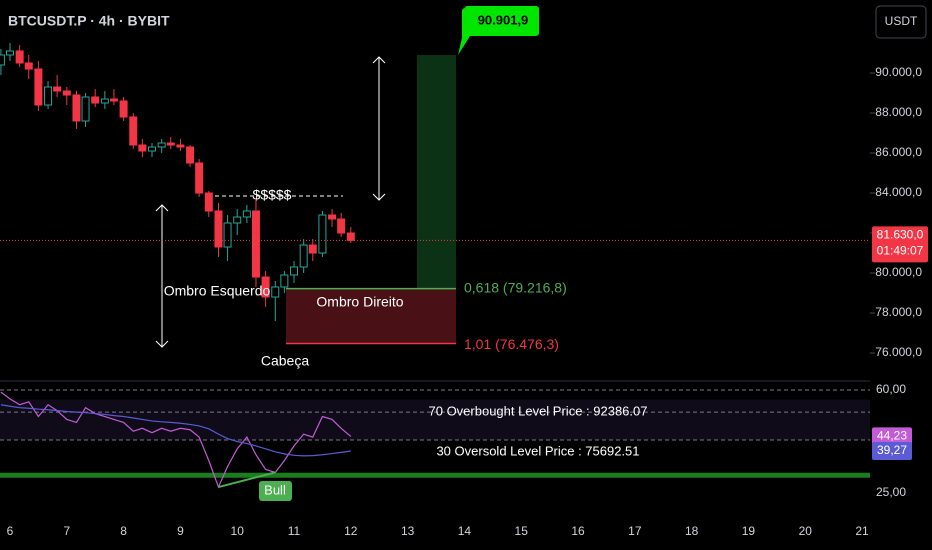 Image resolution: width=932 pixels, height=550 pixels. I want to click on y-tick-label: 84.000,0, so click(898, 192).